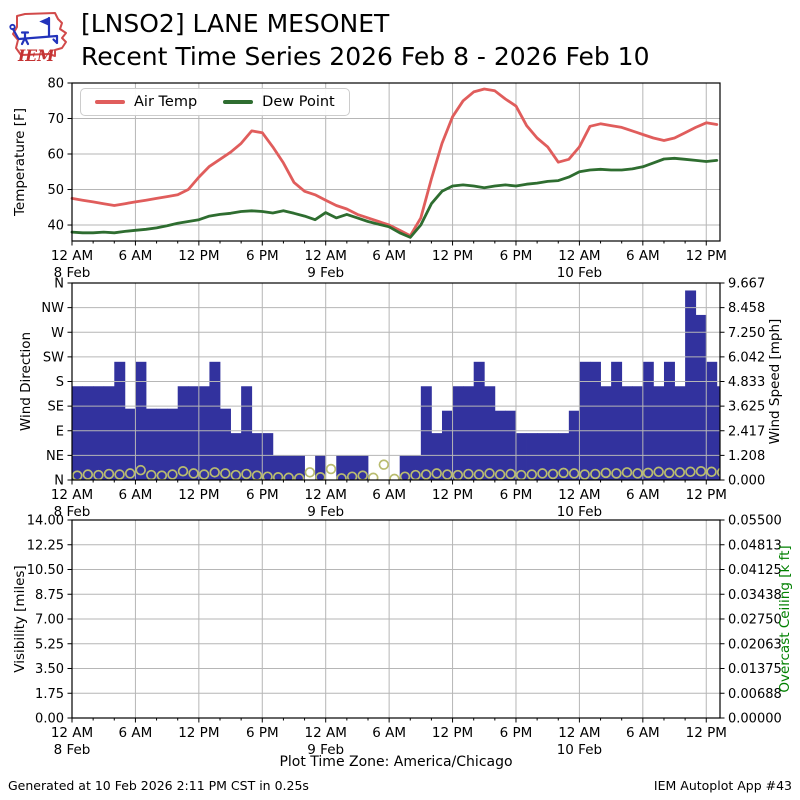  I want to click on ceiling-tick-label: 0.04125, so click(755, 570).